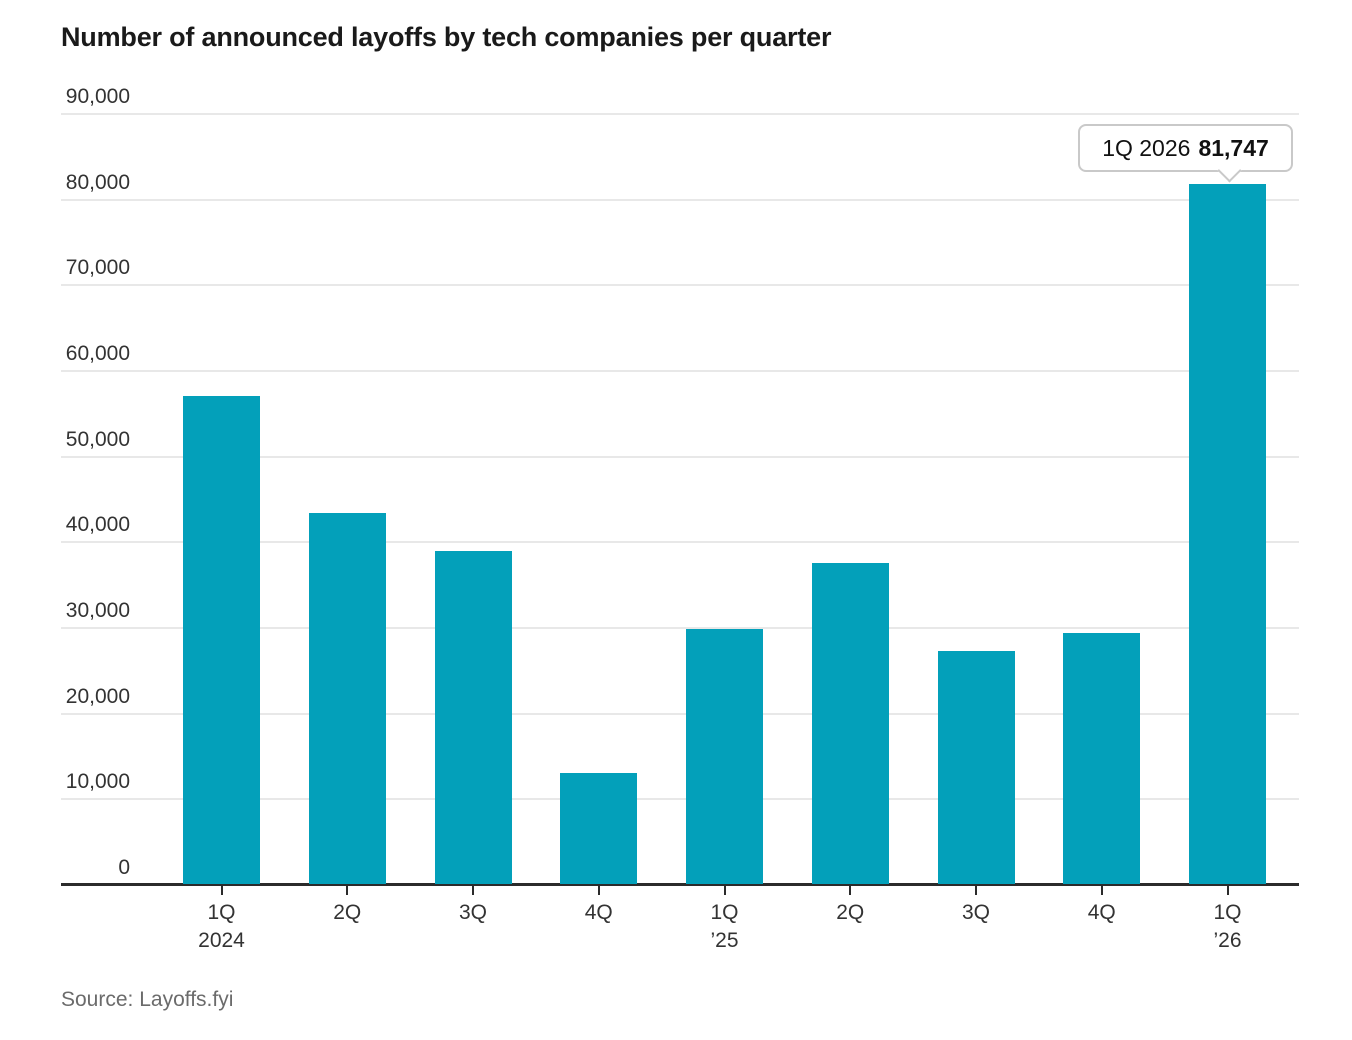 Image resolution: width=1352 pixels, height=1040 pixels. What do you see at coordinates (599, 828) in the screenshot?
I see `bar-4q-2024` at bounding box center [599, 828].